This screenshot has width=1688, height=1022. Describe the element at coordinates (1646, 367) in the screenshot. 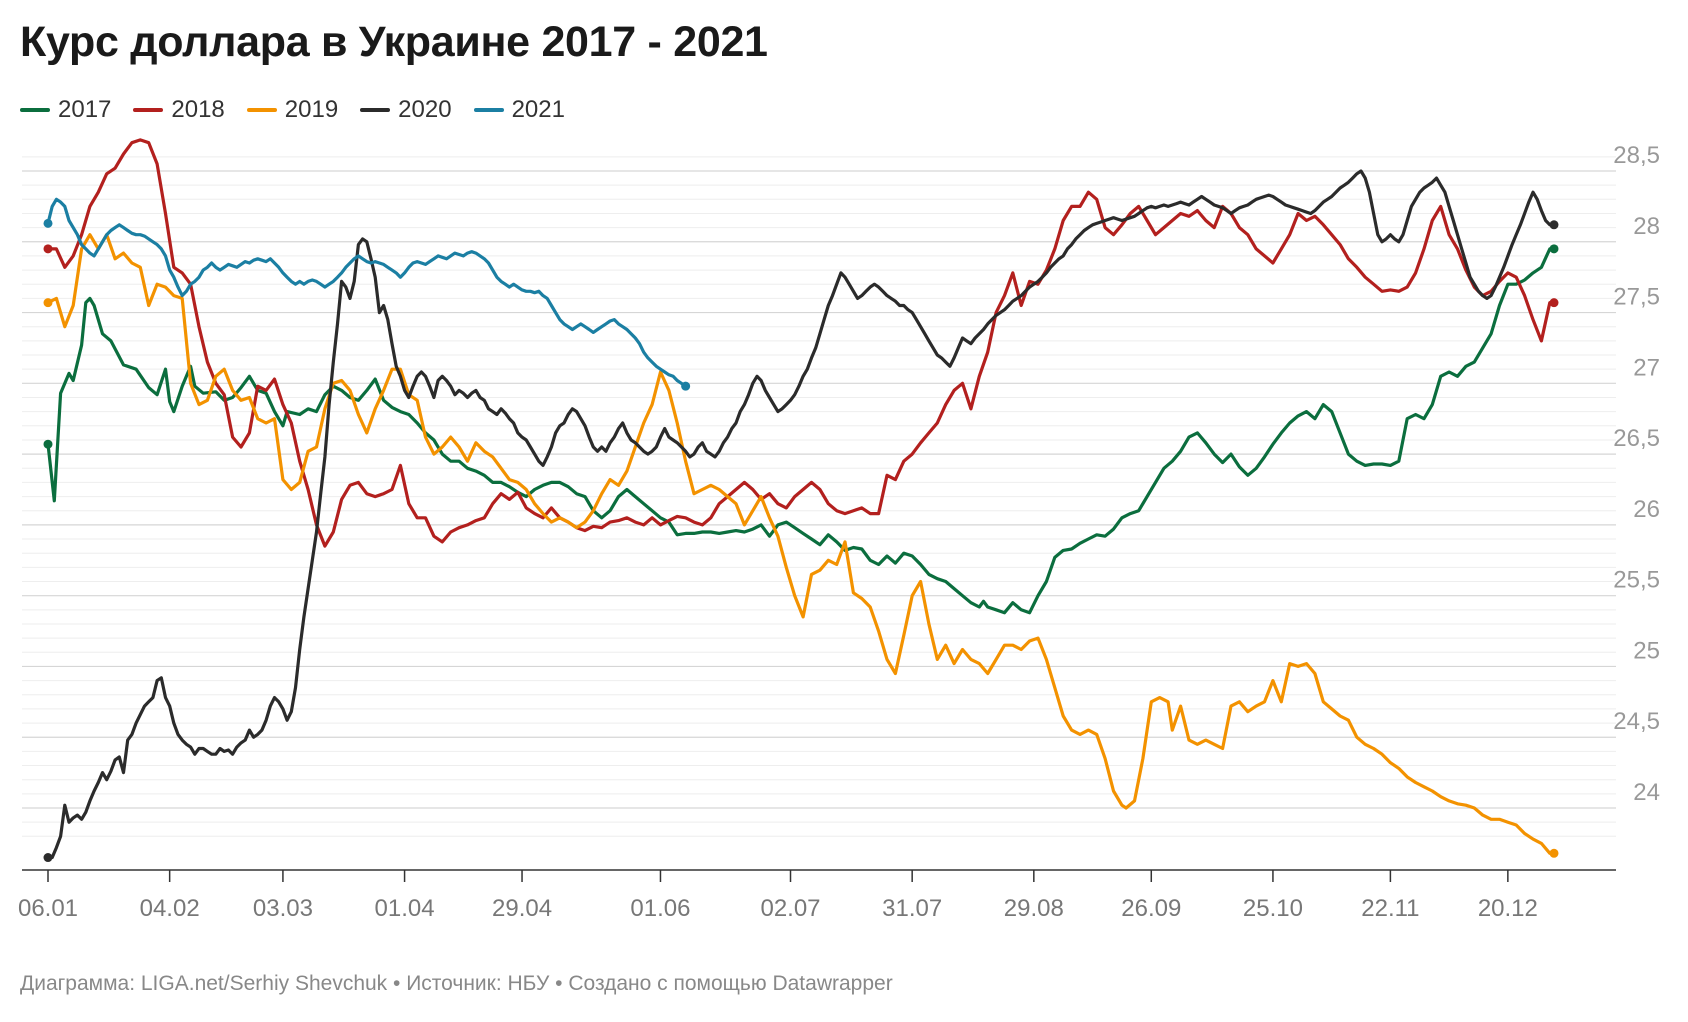

I see `y-tick-label: 27` at that location.